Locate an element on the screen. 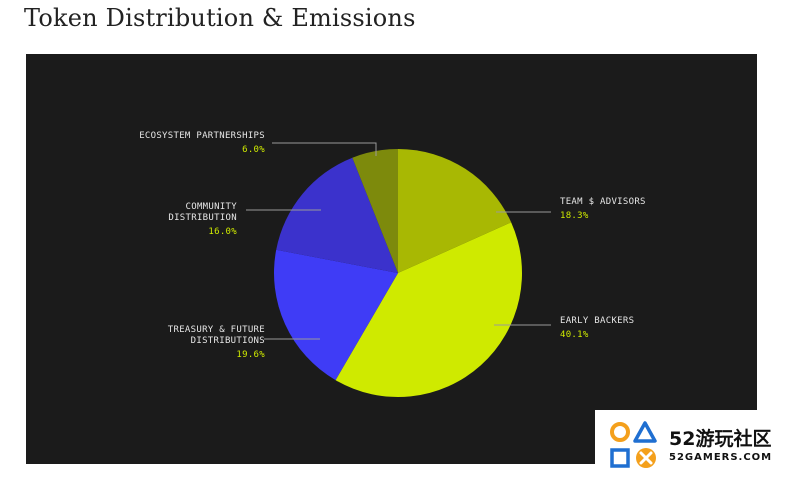 The height and width of the screenshot is (477, 785). pie-slice-community is located at coordinates (337, 215).